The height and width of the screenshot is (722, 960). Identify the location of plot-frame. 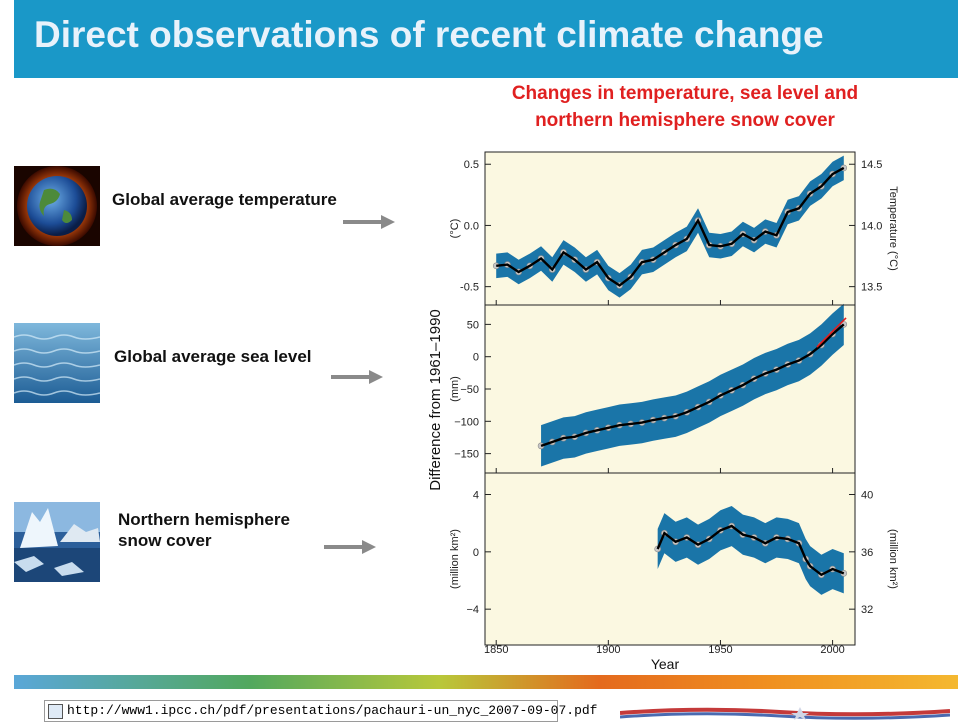
(670, 559).